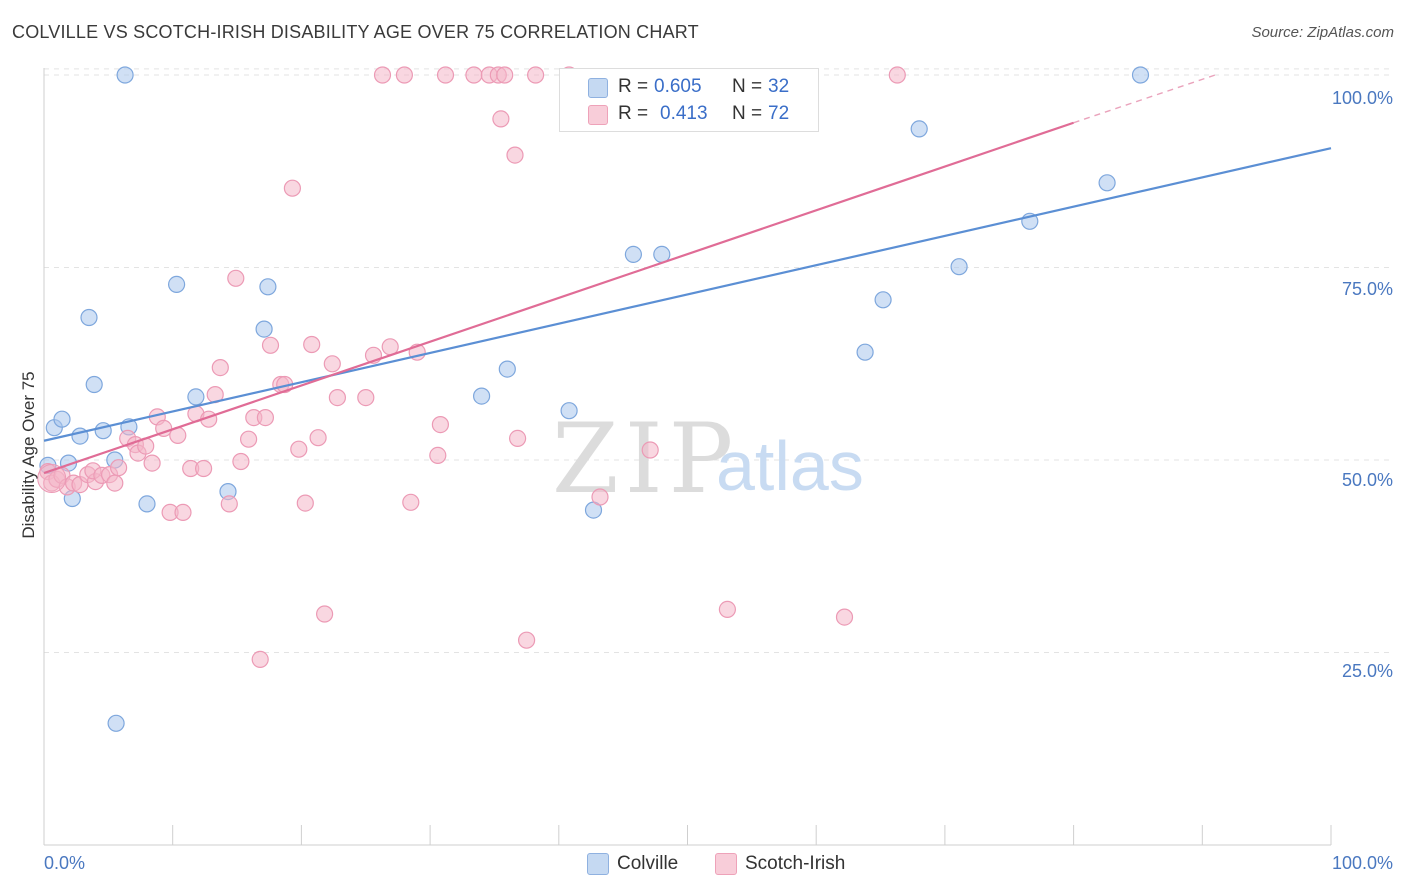 Image resolution: width=1406 pixels, height=892 pixels. Describe the element at coordinates (790, 466) in the screenshot. I see `watermark-atlas: atlas` at that location.